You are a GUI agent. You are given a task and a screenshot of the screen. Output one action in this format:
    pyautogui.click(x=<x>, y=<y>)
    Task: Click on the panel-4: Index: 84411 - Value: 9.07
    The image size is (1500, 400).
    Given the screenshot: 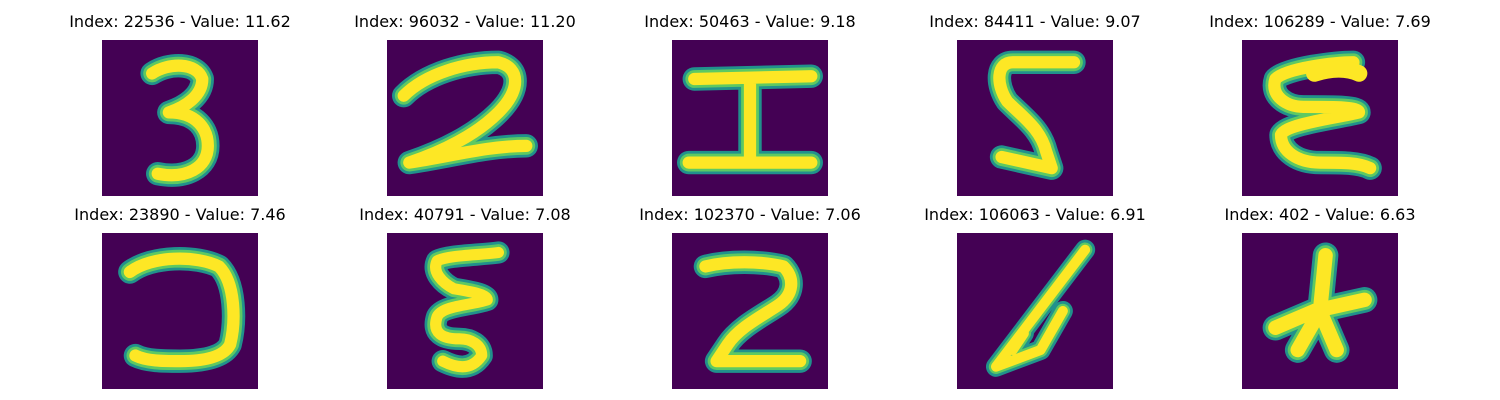 What is the action you would take?
    pyautogui.click(x=1035, y=104)
    